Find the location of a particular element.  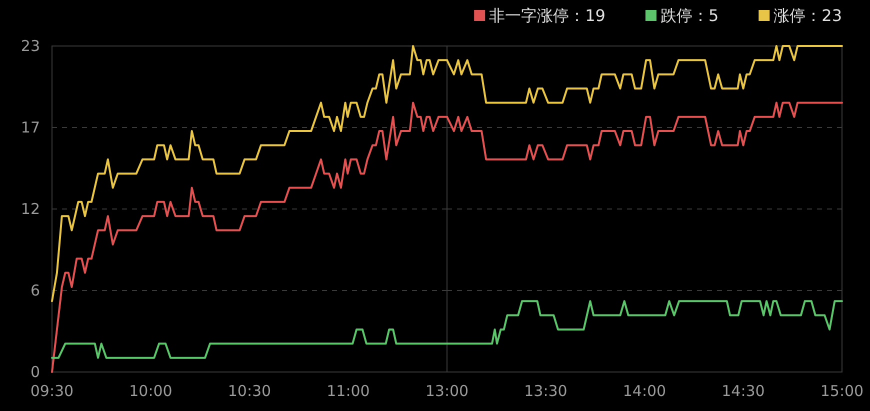

x-tick-label: 15:00 is located at coordinates (842, 391).